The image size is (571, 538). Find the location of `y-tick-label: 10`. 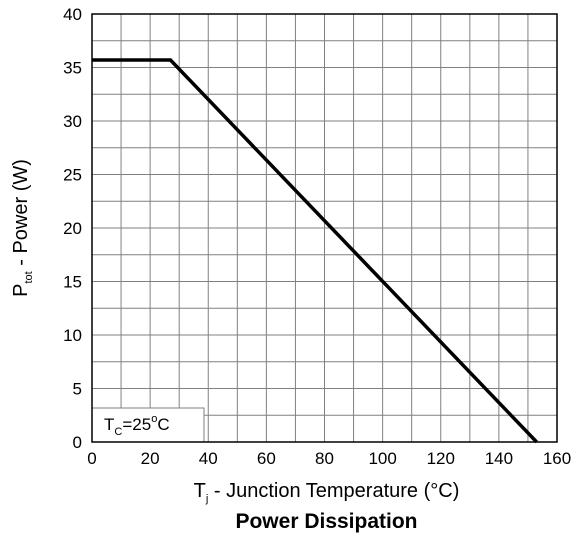

y-tick-label: 10 is located at coordinates (72, 335).